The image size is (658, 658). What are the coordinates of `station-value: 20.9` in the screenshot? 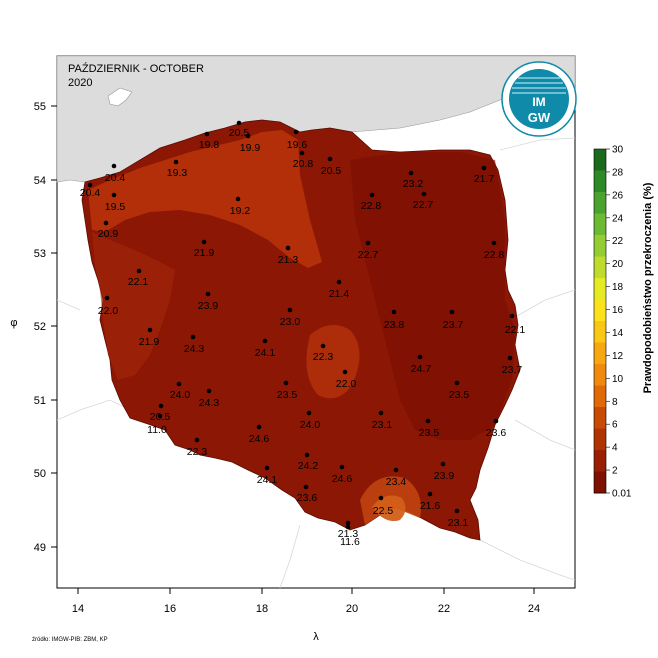 It's located at (108, 234).